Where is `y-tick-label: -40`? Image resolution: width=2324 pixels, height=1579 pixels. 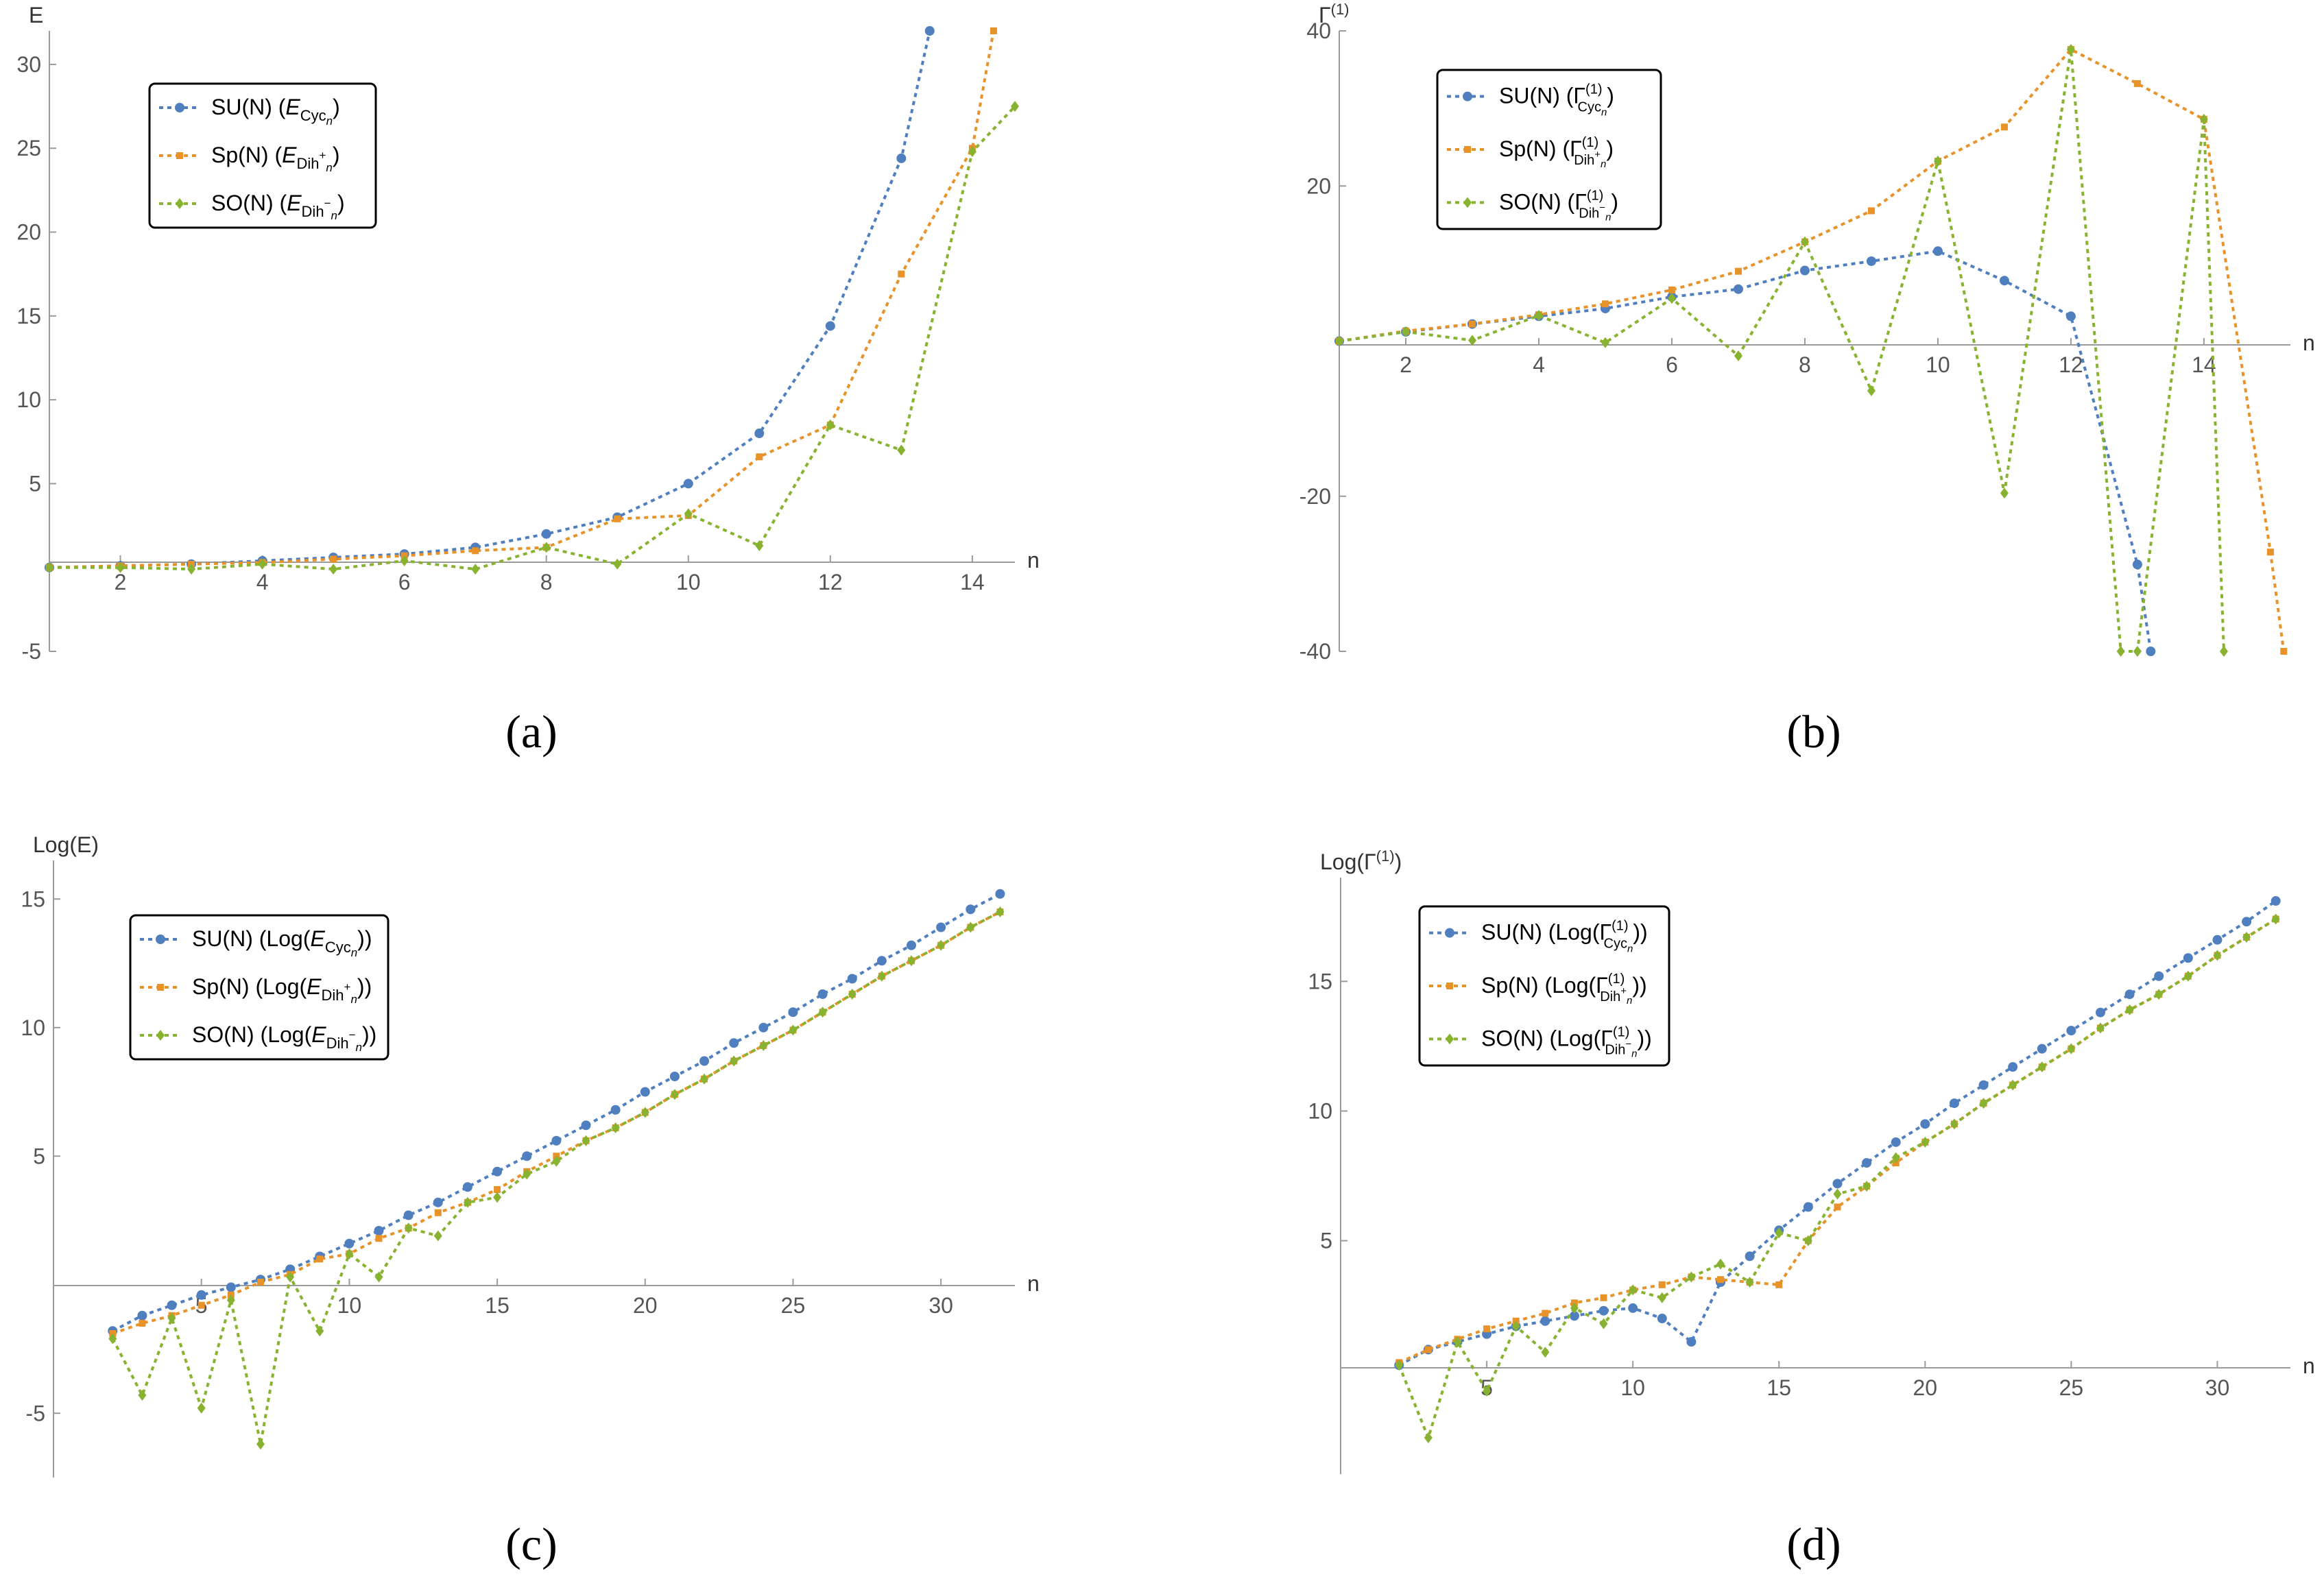 y-tick-label: -40 is located at coordinates (1315, 651).